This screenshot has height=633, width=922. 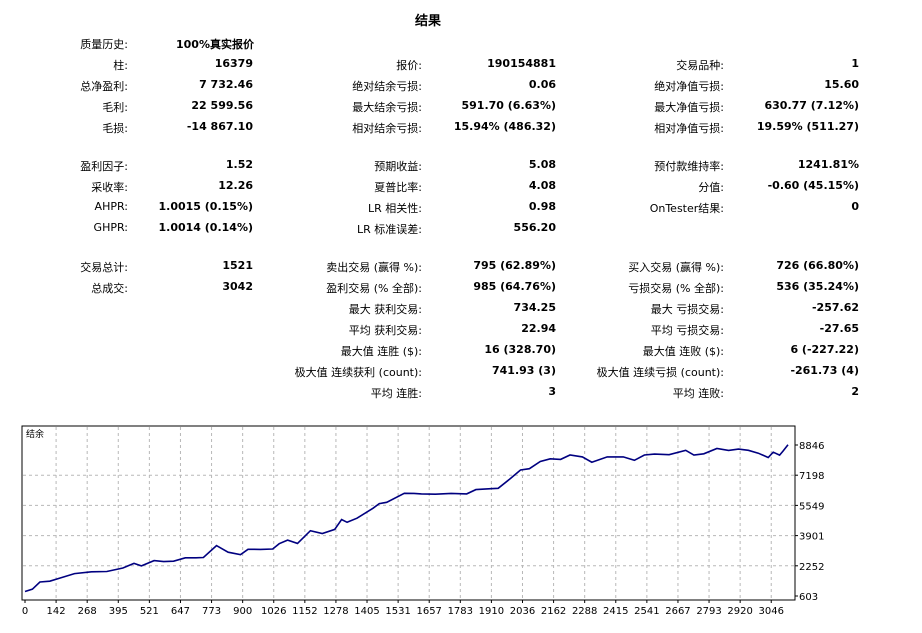 What do you see at coordinates (211, 611) in the screenshot?
I see `x-tick-label: 773` at bounding box center [211, 611].